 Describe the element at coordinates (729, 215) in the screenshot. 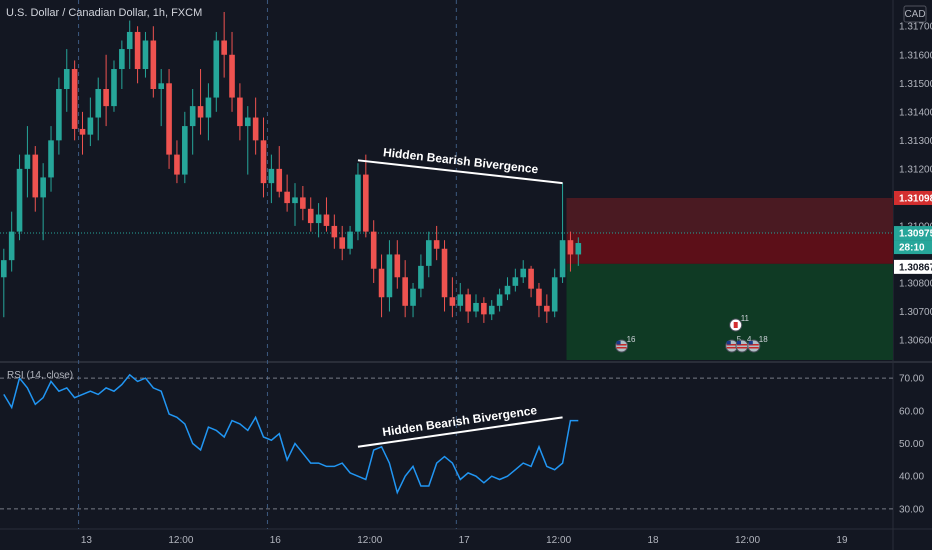

I see `stop-zone-upper` at that location.